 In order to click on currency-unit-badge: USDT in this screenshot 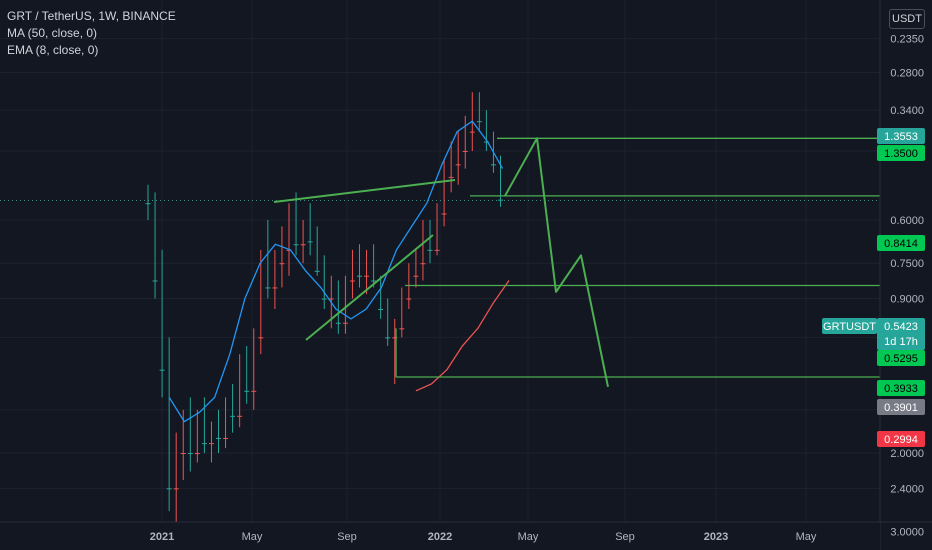, I will do `click(907, 19)`.